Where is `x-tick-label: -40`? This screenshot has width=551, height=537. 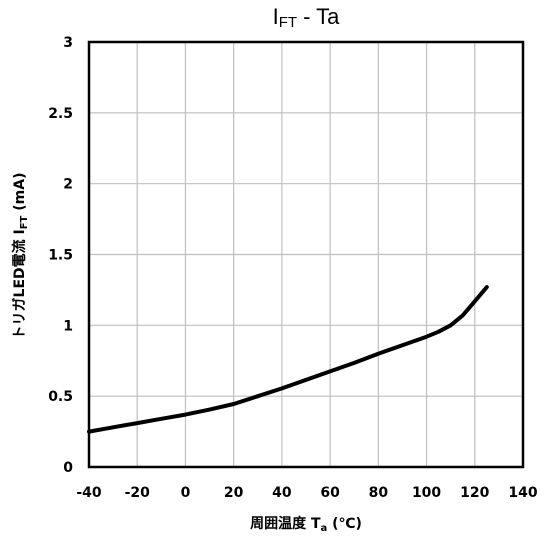 x-tick-label: -40 is located at coordinates (89, 493).